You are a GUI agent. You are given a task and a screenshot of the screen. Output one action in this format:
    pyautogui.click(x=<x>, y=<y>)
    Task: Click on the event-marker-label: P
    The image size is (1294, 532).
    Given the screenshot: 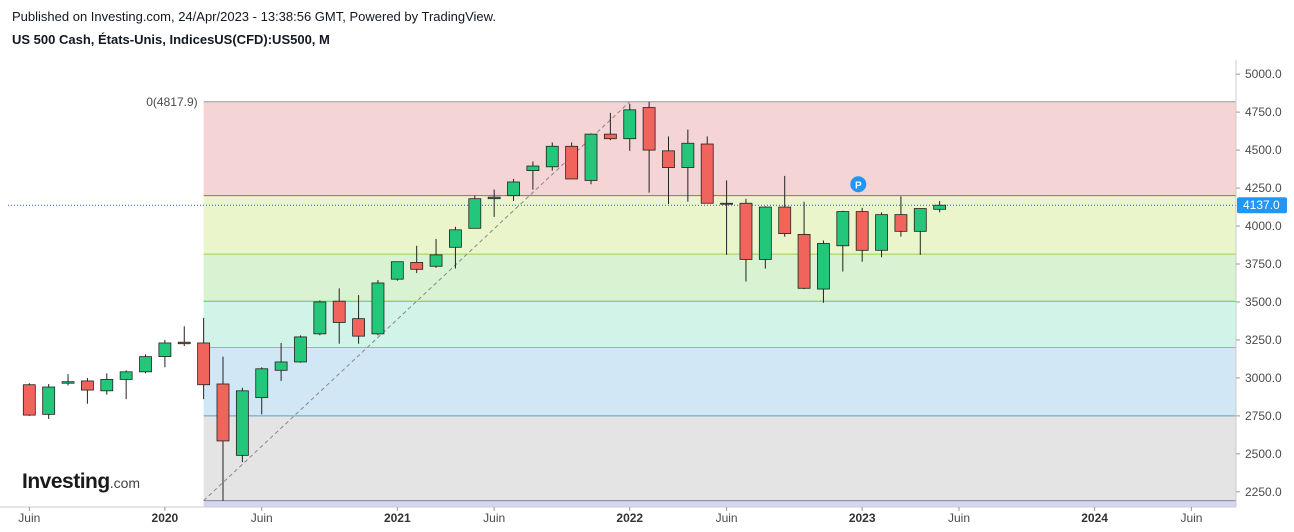 What is the action you would take?
    pyautogui.click(x=858, y=185)
    